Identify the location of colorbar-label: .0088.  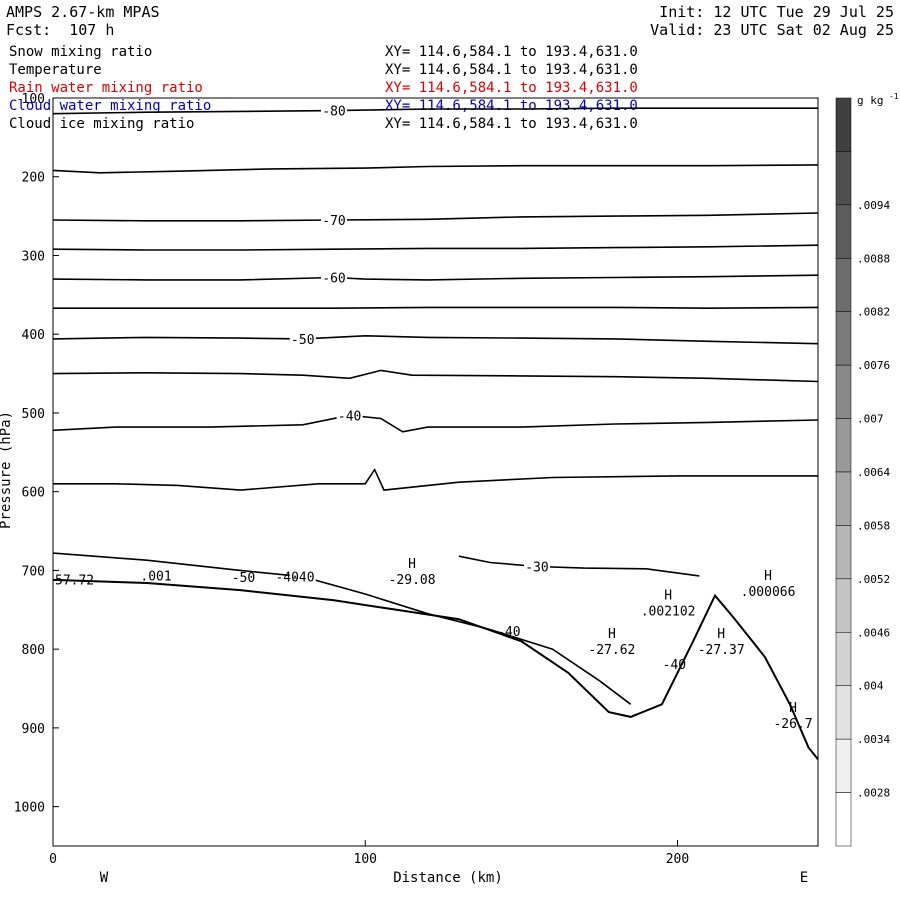
(873, 258).